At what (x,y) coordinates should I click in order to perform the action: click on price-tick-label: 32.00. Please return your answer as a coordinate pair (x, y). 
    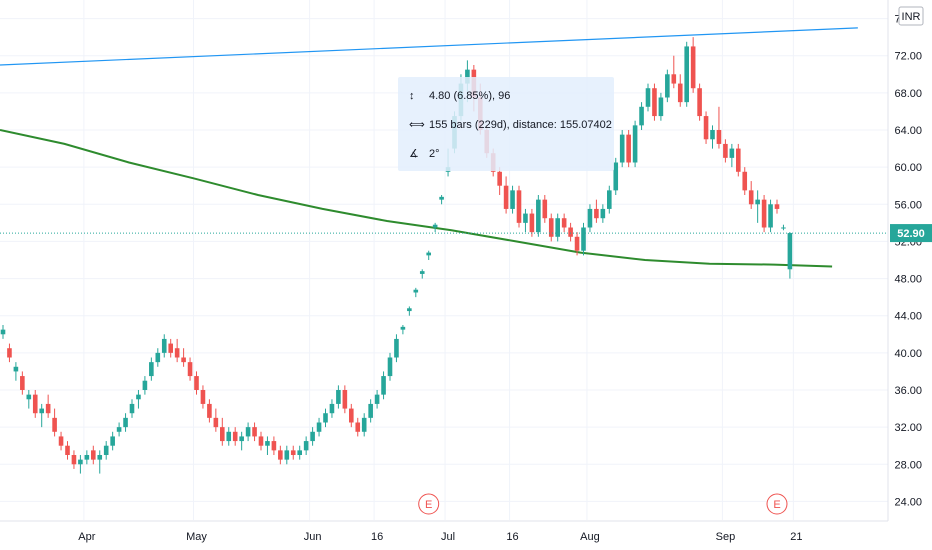
    Looking at the image, I should click on (908, 428).